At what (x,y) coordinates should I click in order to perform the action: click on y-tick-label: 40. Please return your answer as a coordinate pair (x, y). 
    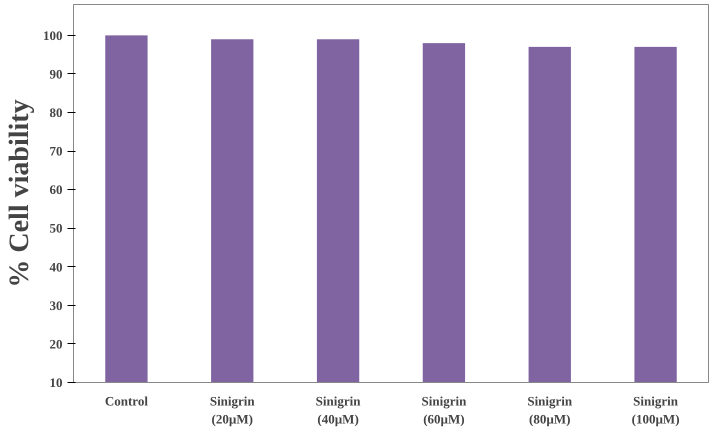
    Looking at the image, I should click on (56, 266).